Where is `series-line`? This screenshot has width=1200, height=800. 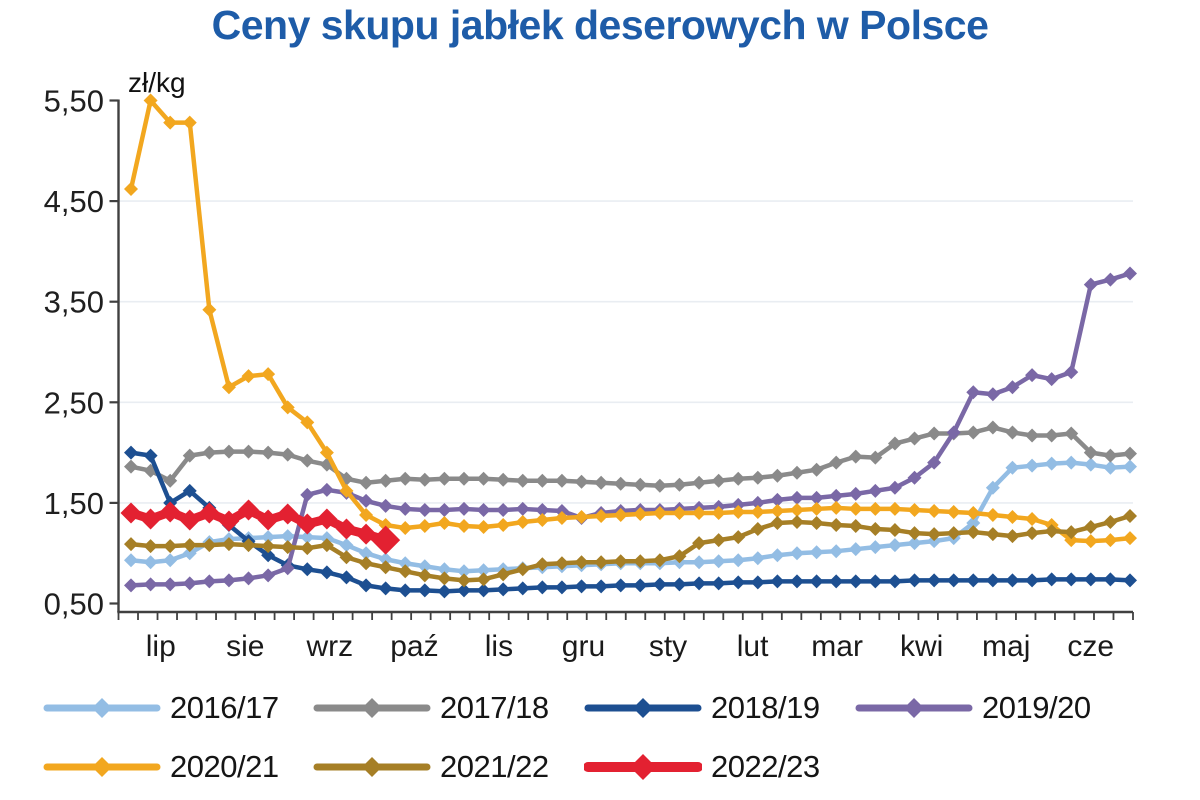
series-line is located at coordinates (630, 457).